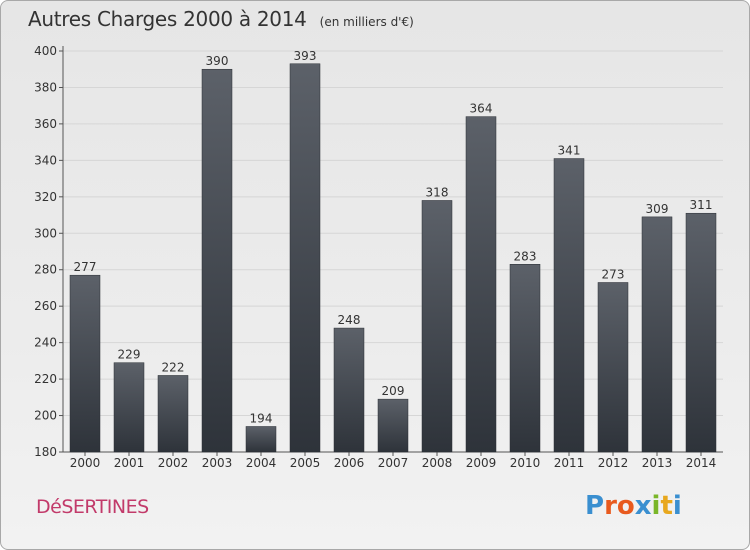  I want to click on proxiti-logo: Proxiti, so click(633, 506).